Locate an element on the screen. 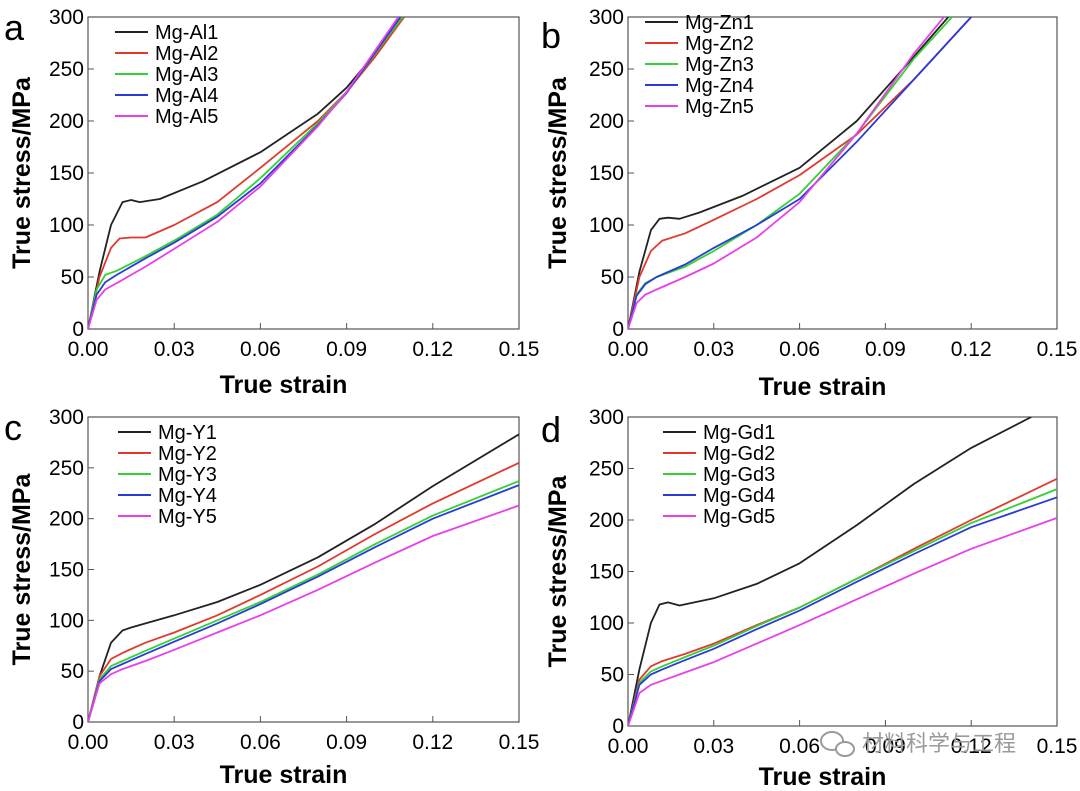  panel-letter: a is located at coordinates (14, 27).